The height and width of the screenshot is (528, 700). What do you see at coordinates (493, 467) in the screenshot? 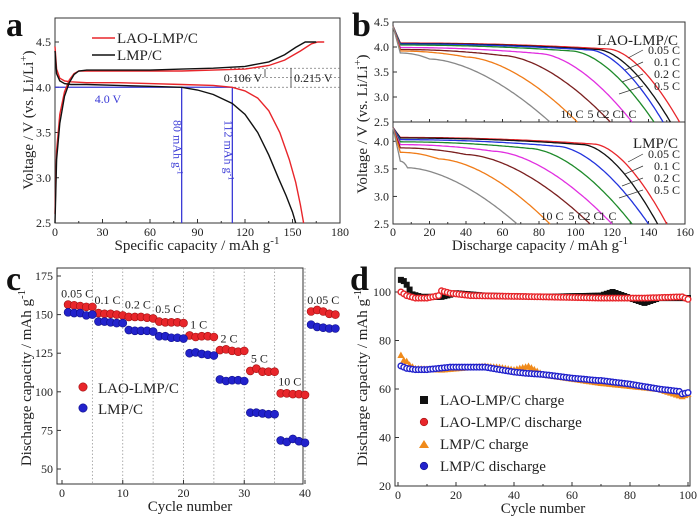
I see `legend-label-lmp-discharge: LMP/C discharge` at bounding box center [493, 467].